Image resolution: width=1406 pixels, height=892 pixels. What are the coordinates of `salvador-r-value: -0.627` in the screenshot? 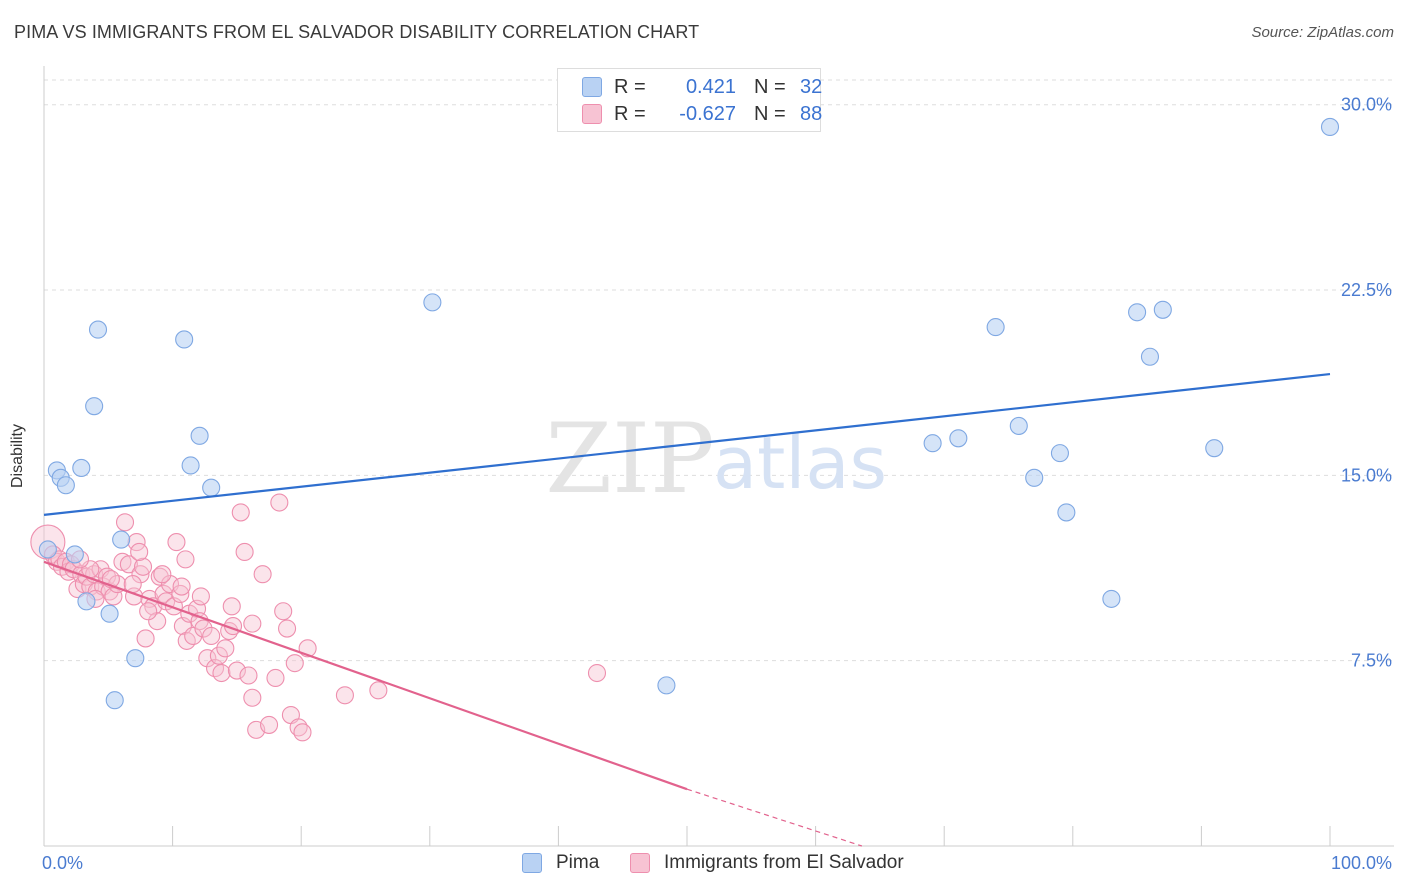 It's located at (707, 113).